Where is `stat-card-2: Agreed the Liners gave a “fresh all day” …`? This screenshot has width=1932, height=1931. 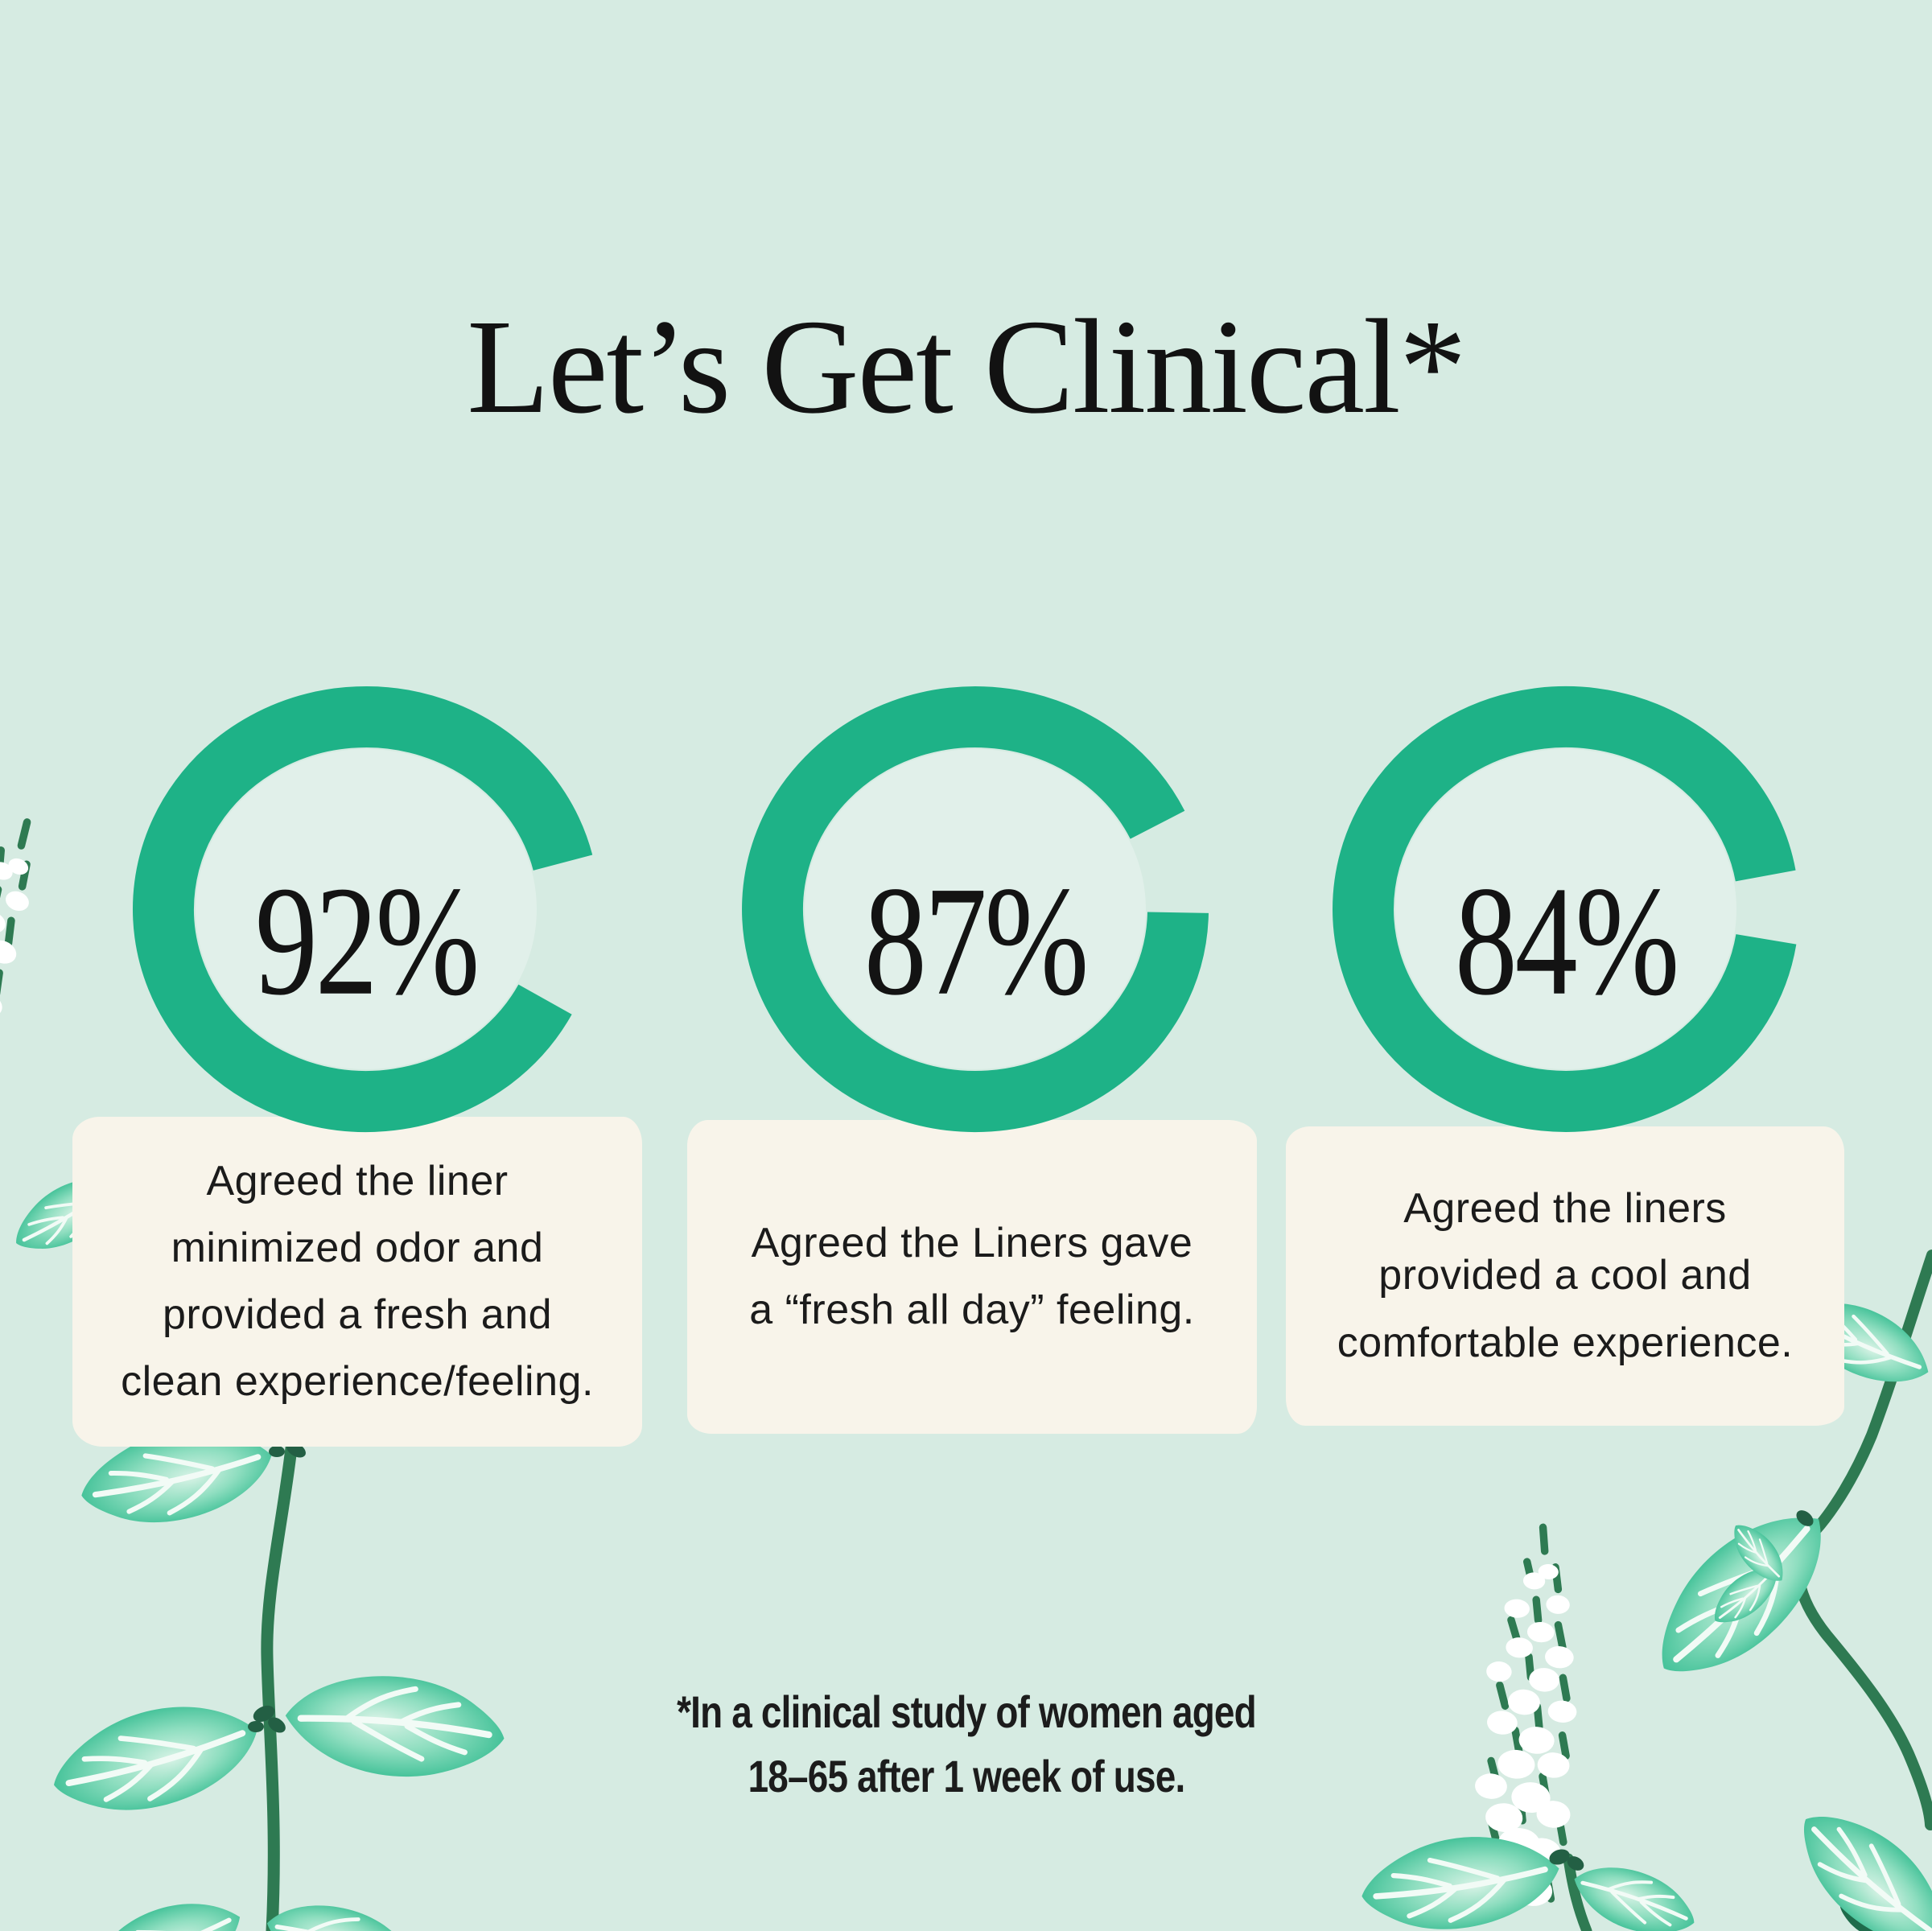 stat-card-2: Agreed the Liners gave a “fresh all day” … is located at coordinates (972, 1277).